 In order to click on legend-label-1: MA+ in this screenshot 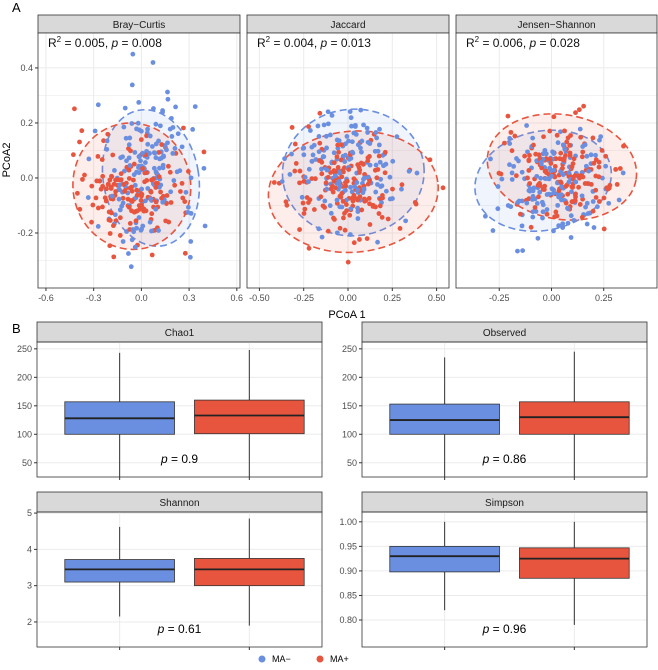, I will do `click(339, 659)`.